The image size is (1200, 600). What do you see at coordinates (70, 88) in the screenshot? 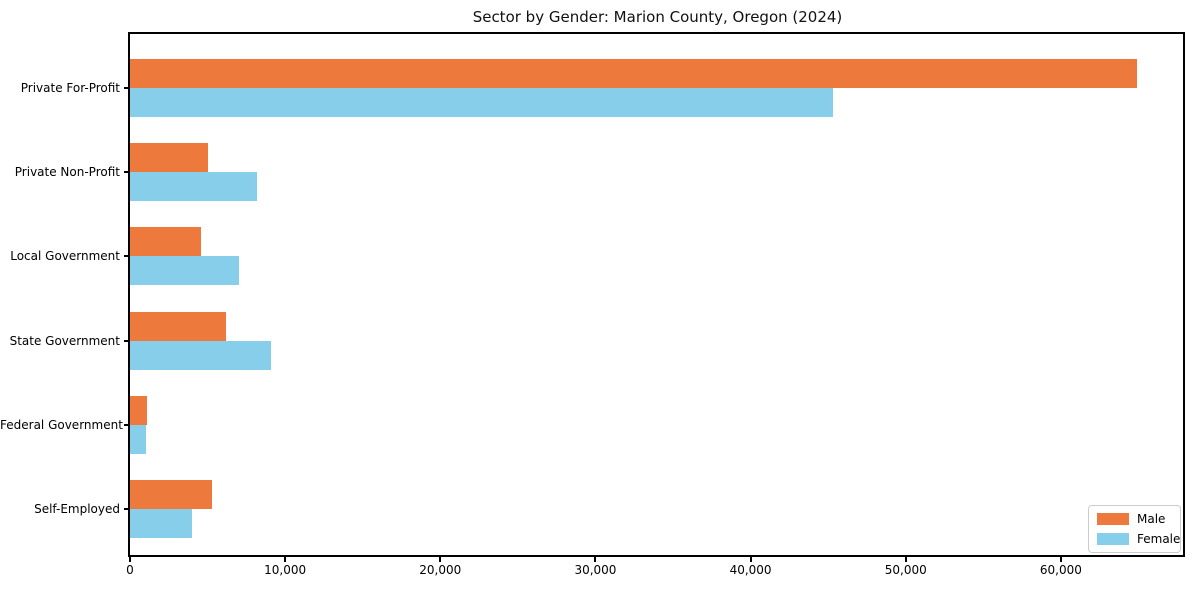
I see `y-tick-label-private-for-profit: Private For-Profit` at bounding box center [70, 88].